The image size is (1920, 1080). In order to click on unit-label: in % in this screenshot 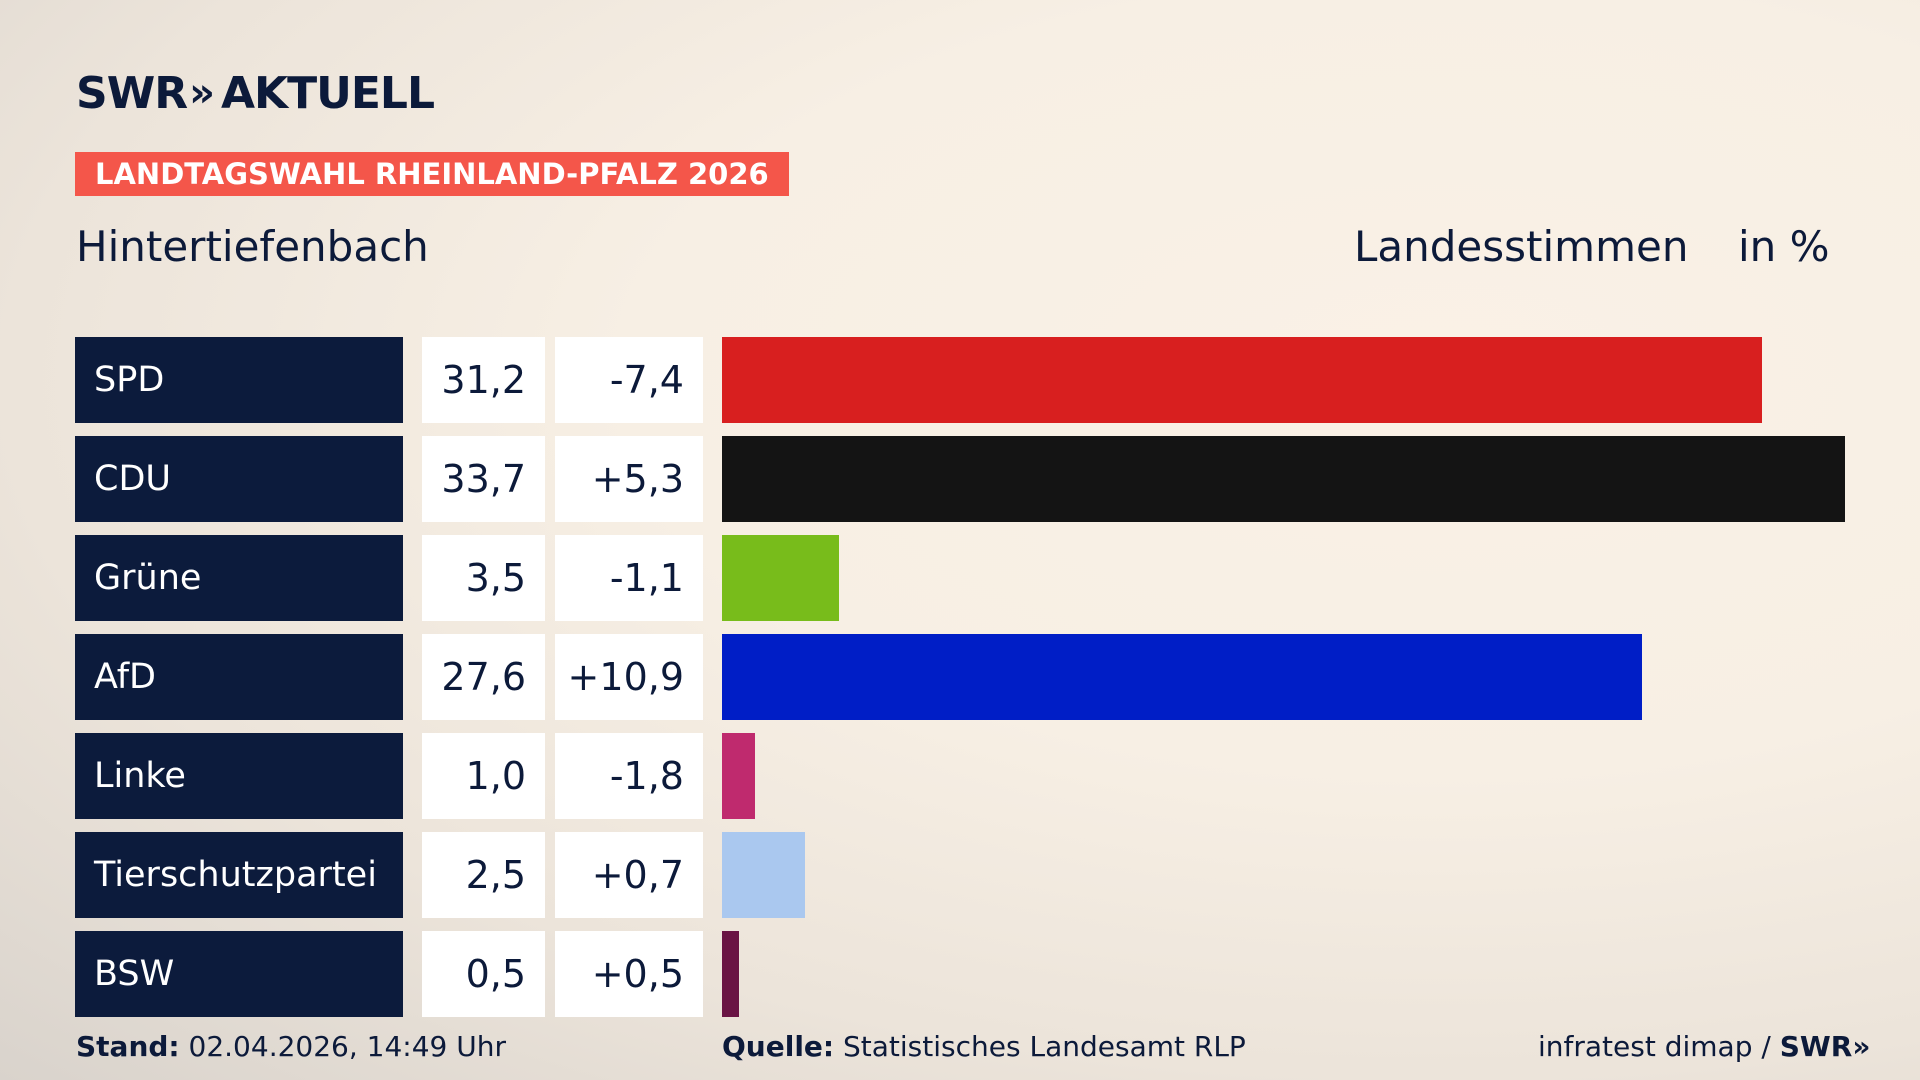, I will do `click(1784, 246)`.